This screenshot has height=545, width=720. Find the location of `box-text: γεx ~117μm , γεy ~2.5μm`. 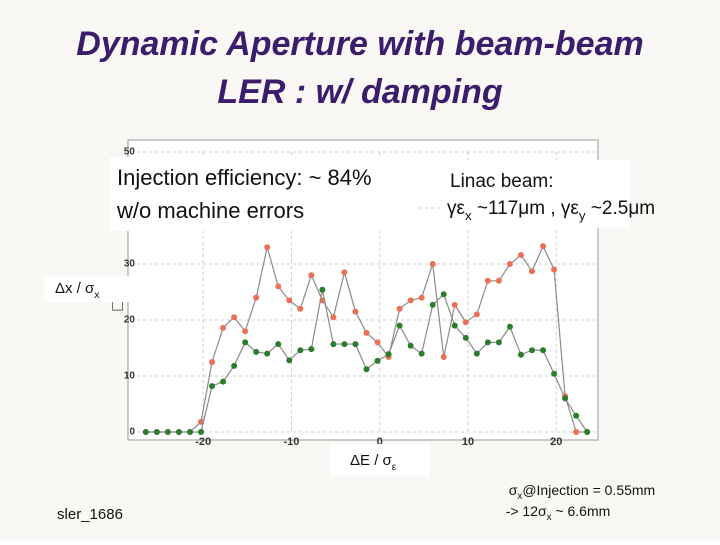

box-text: γεx ~117μm , γεy ~2.5μm is located at coordinates (551, 210).